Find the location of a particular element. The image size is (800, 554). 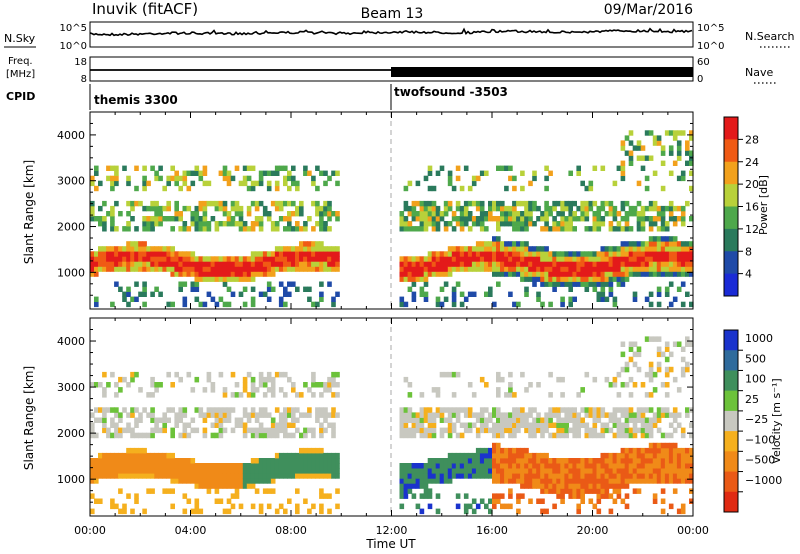

freq-tick-bottom: 8 is located at coordinates (84, 79).